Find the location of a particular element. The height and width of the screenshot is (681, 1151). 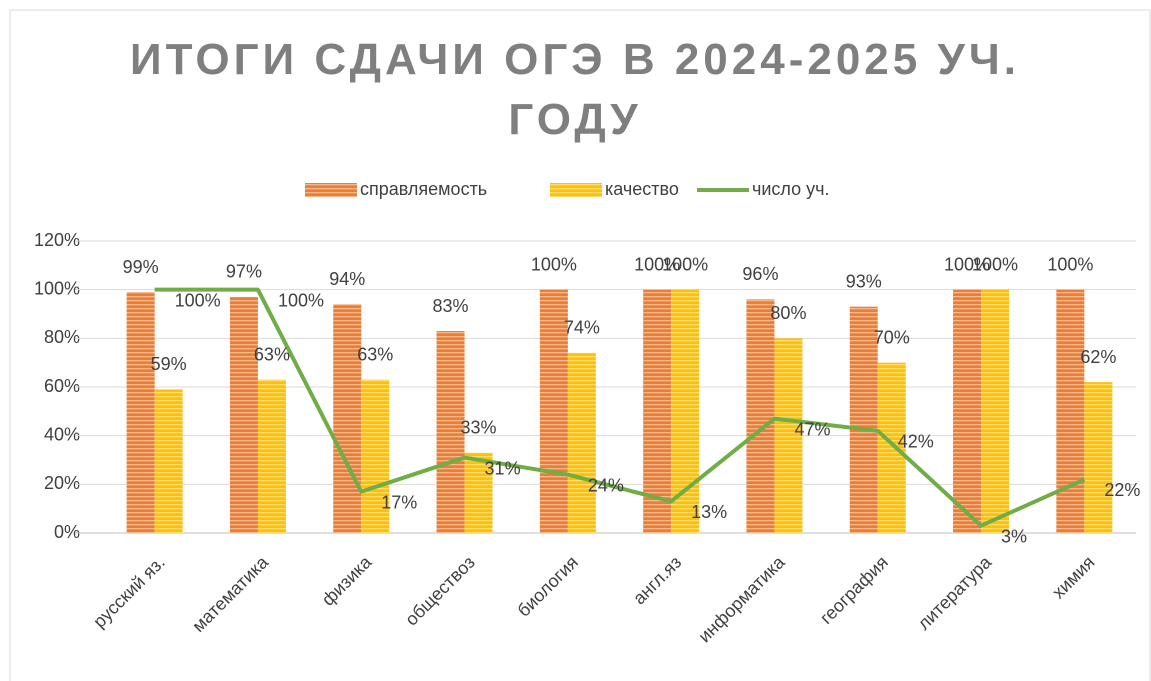

data-label: 3% is located at coordinates (1014, 536).